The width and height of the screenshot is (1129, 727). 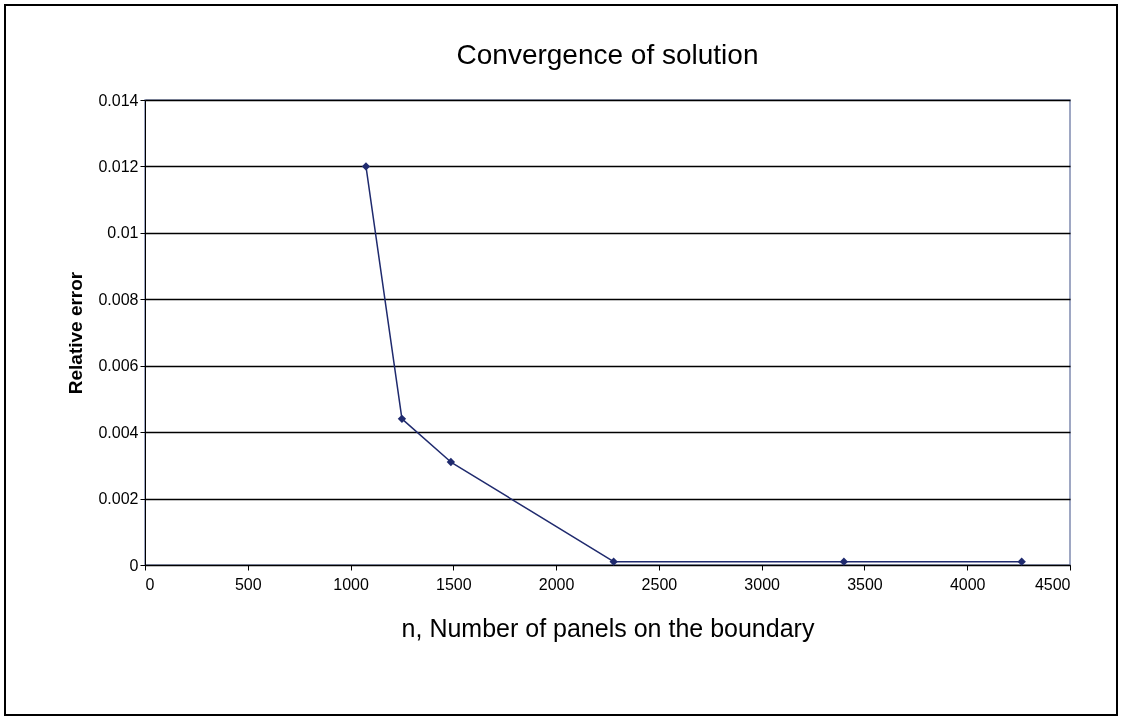 What do you see at coordinates (1052, 584) in the screenshot?
I see `x-tick-label: 4500` at bounding box center [1052, 584].